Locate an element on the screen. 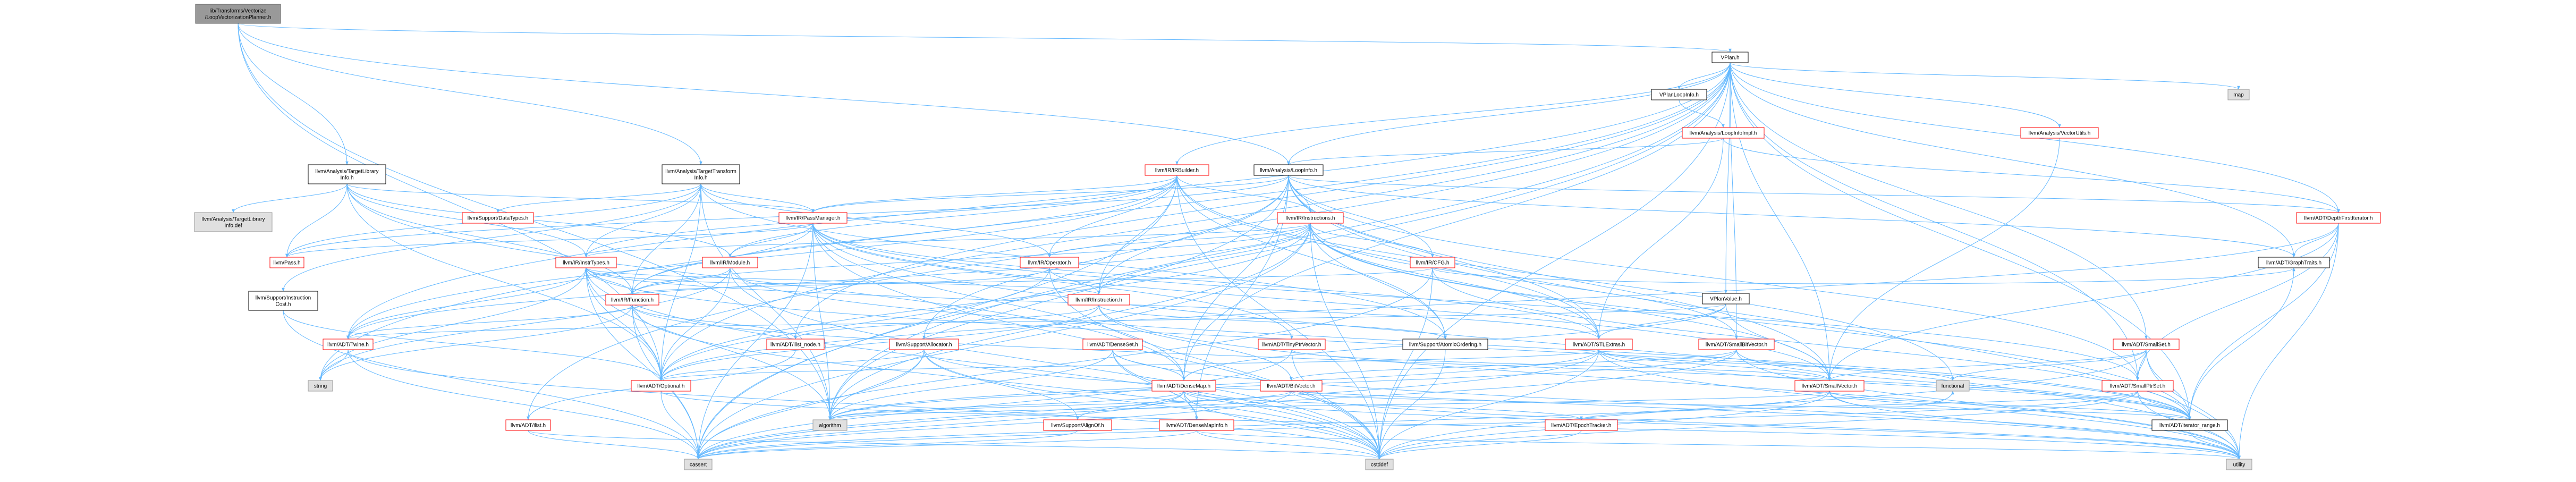  edge-vplan-to-map is located at coordinates (1985, 76).